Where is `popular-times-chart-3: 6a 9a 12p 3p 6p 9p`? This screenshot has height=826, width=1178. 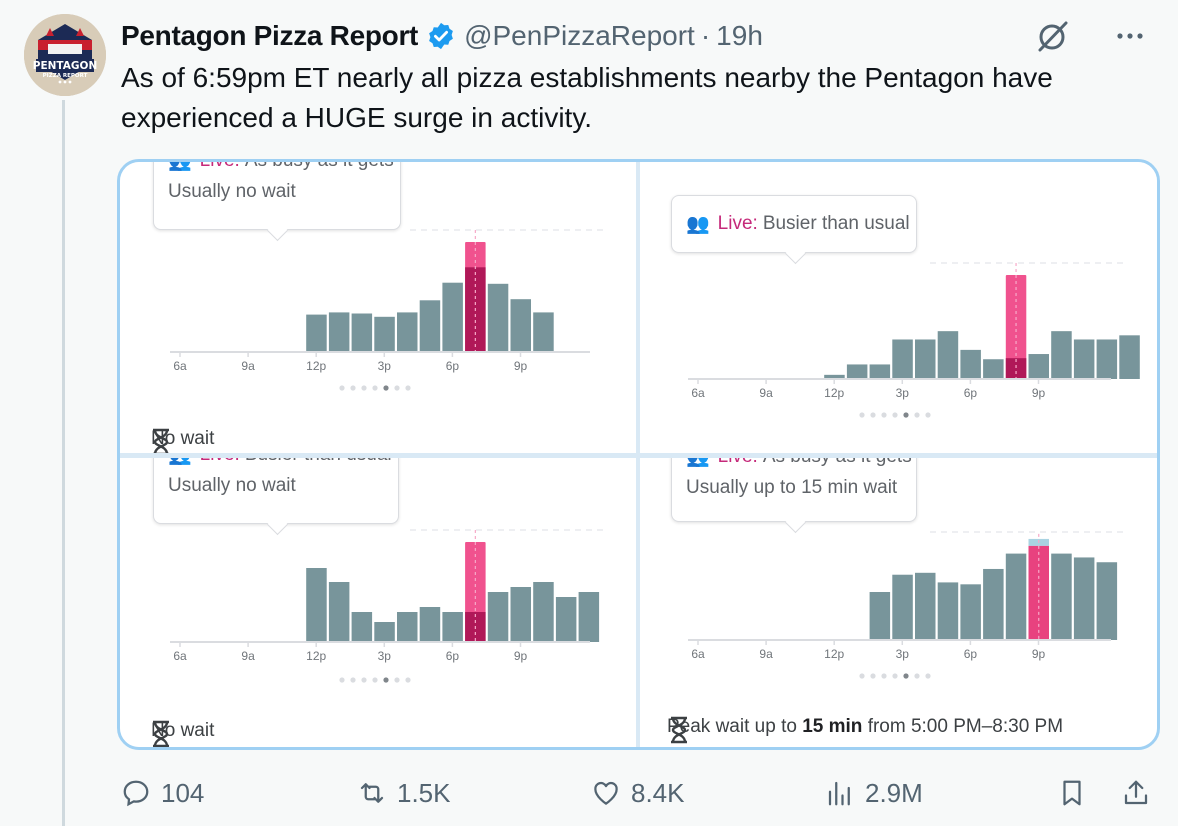 popular-times-chart-3: 6a 9a 12p 3p 6p 9p is located at coordinates (388, 606).